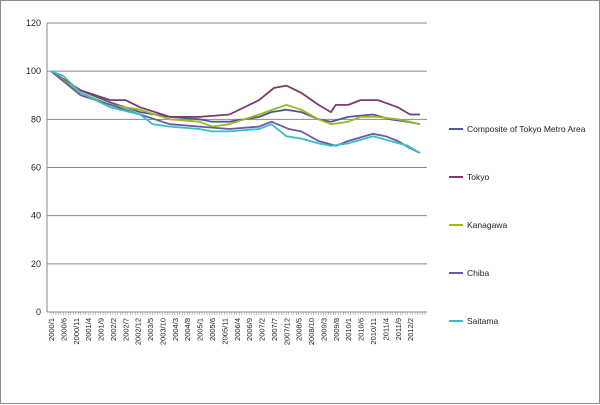 The image size is (600, 405). What do you see at coordinates (51, 329) in the screenshot?
I see `x-tick-label: 2000/1` at bounding box center [51, 329].